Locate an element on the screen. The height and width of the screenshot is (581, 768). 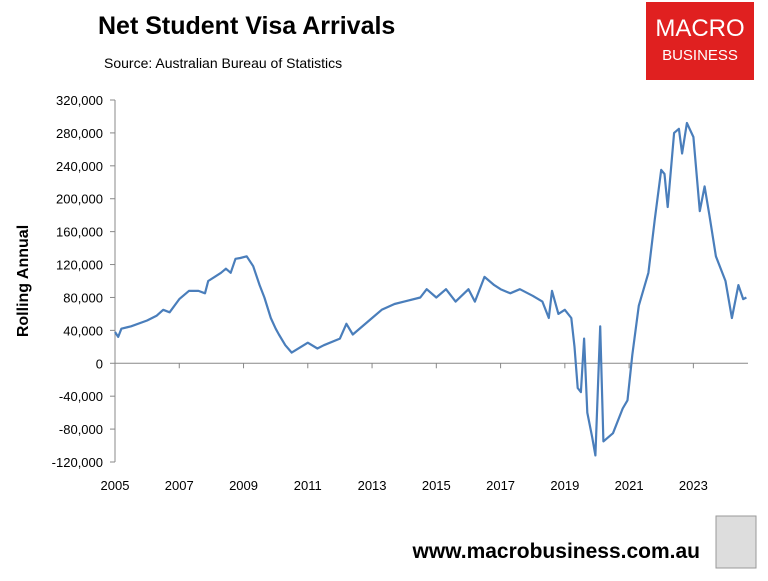
x-tick-label: 2005 is located at coordinates (115, 485).